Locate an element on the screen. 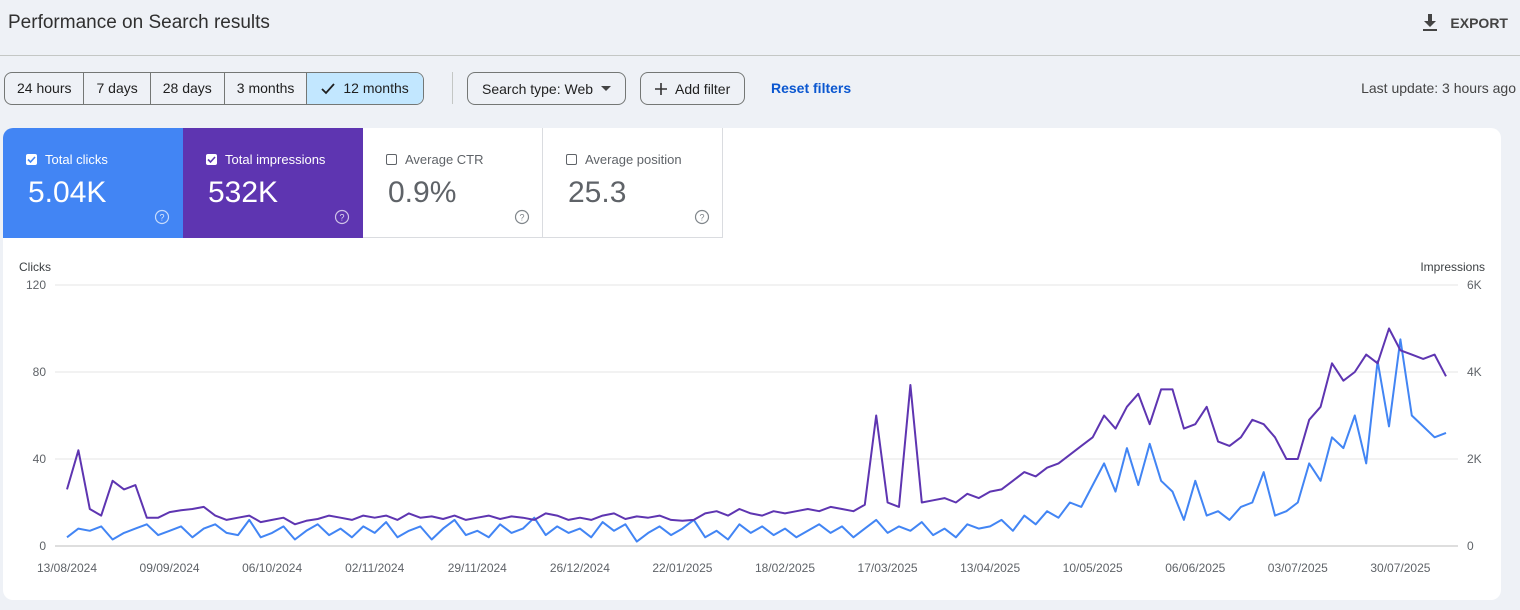 This screenshot has height=610, width=1520. metric-label-row: Average position is located at coordinates (624, 159).